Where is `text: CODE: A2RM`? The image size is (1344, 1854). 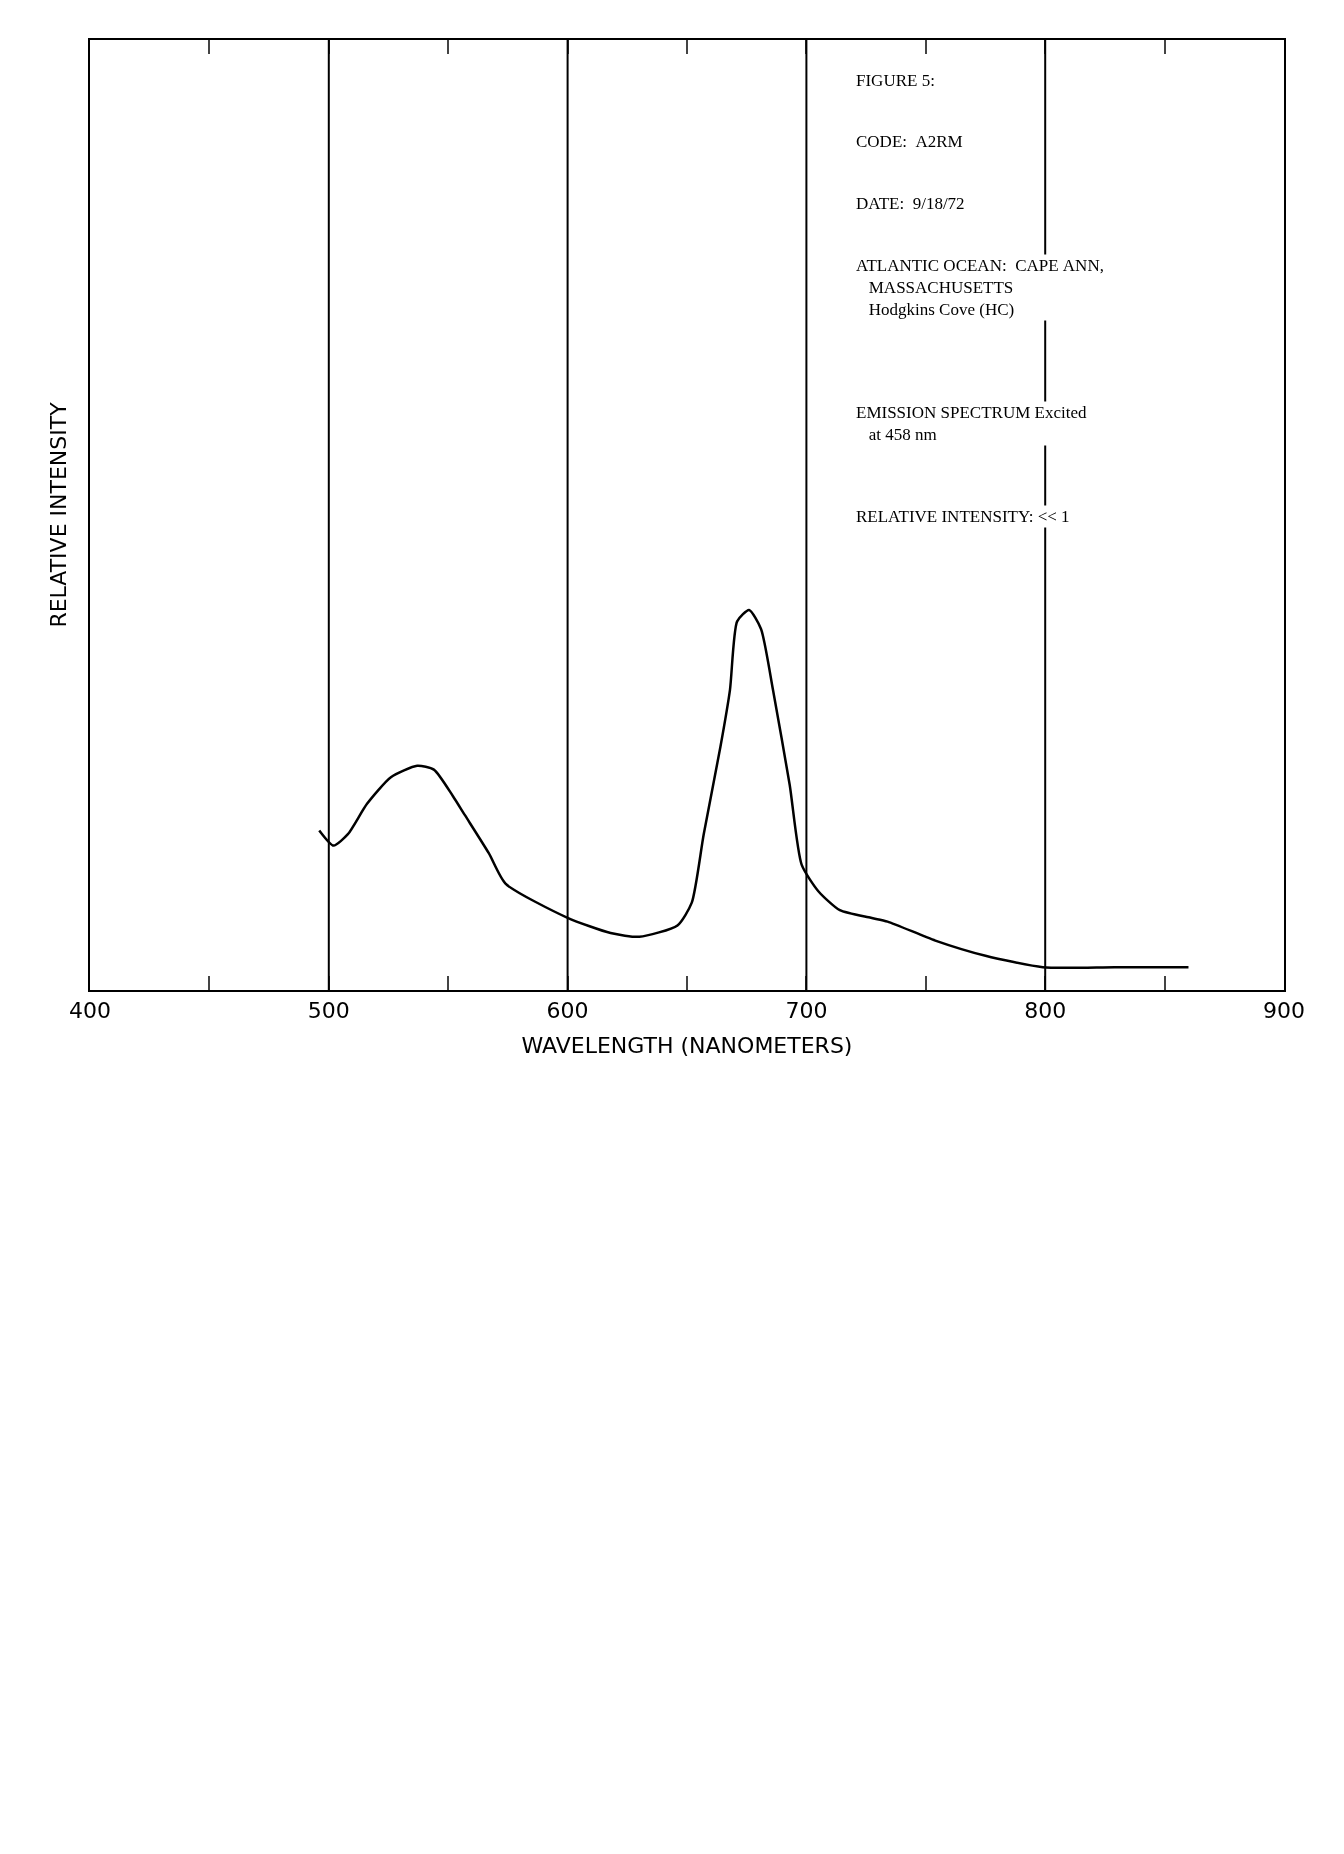 text: CODE: A2RM is located at coordinates (909, 141).